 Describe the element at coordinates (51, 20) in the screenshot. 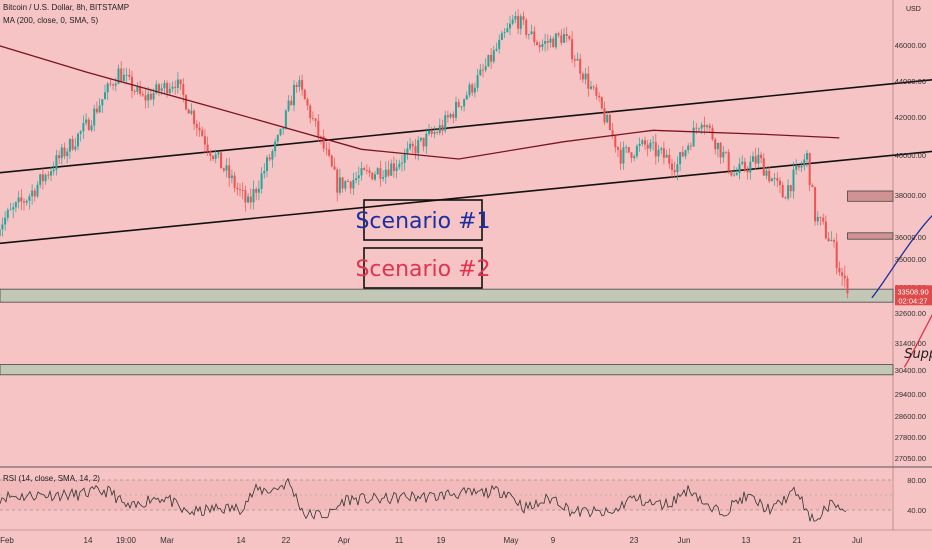

I see `ma-indicator-label: MA (200, close, 0, SMA, 5)` at that location.